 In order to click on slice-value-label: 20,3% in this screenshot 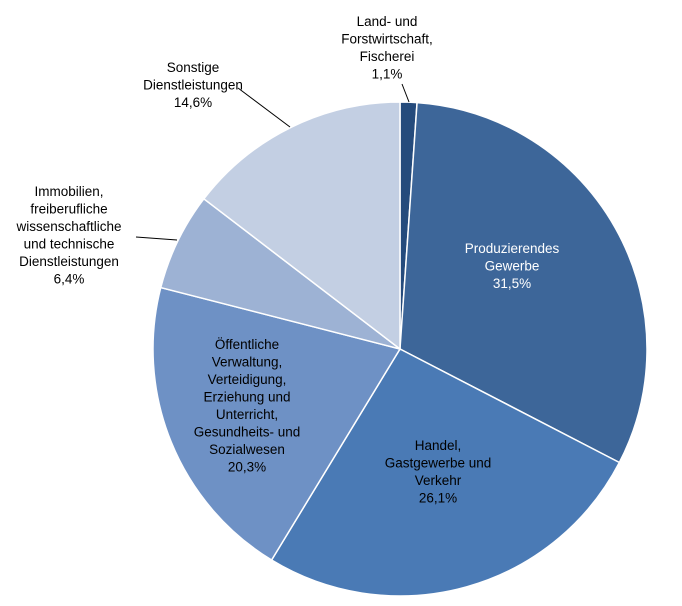, I will do `click(247, 467)`.